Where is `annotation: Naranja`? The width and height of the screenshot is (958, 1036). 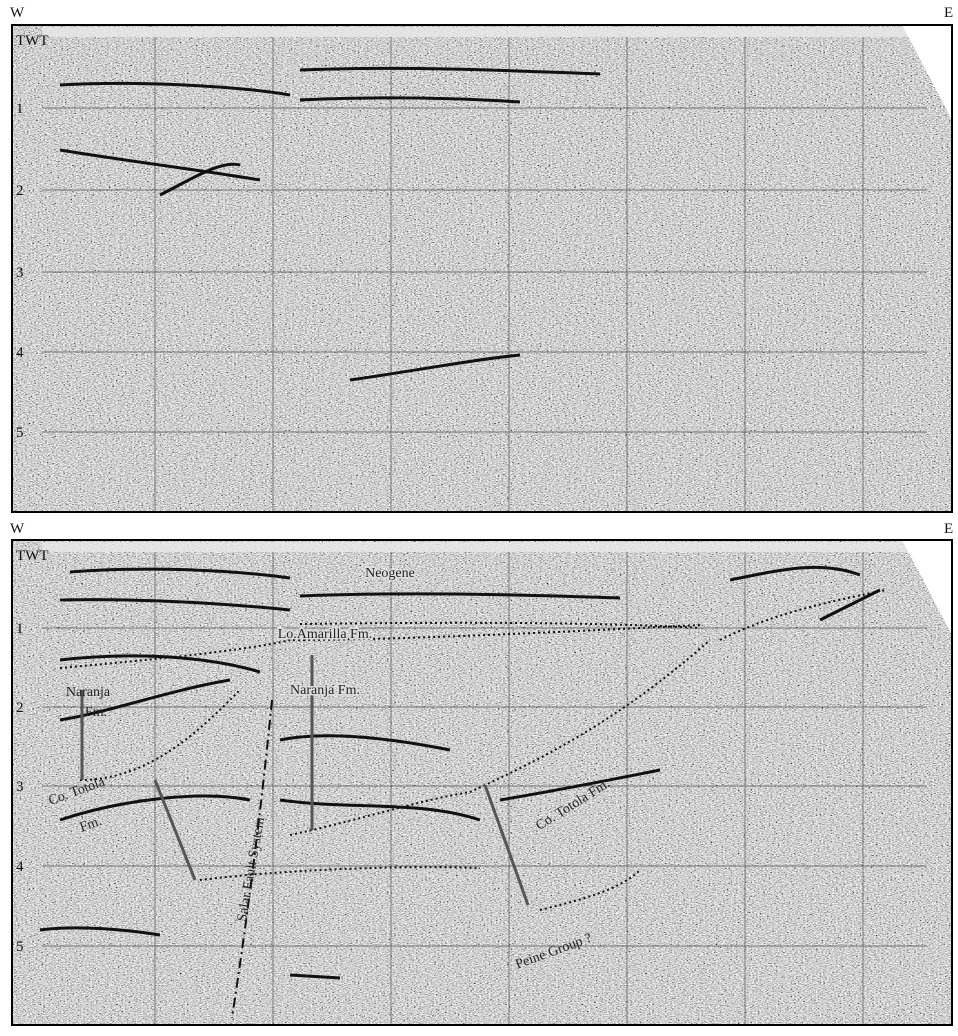
annotation: Naranja is located at coordinates (88, 692).